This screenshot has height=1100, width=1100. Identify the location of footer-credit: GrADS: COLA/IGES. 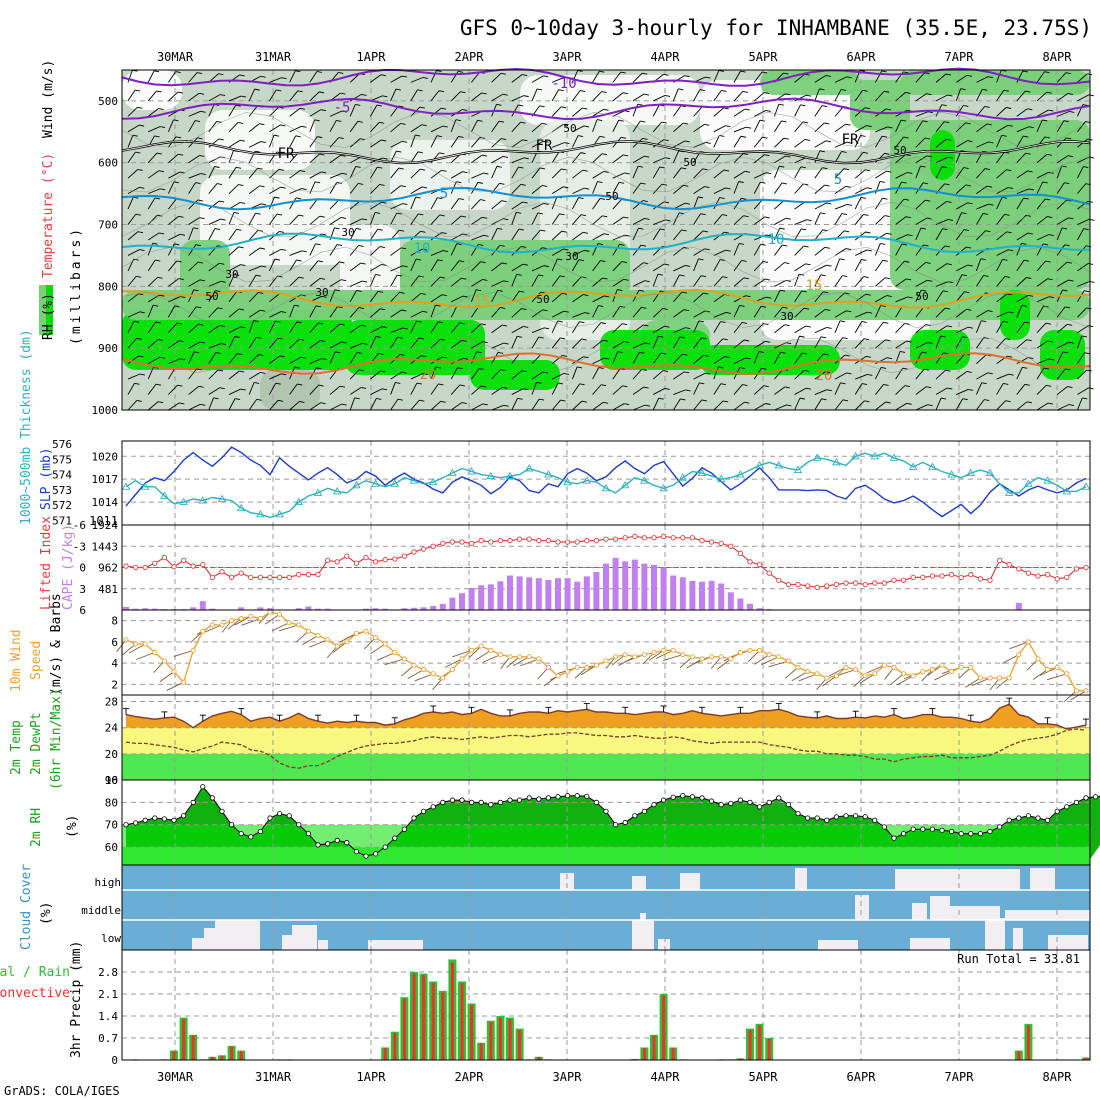
(62, 1091).